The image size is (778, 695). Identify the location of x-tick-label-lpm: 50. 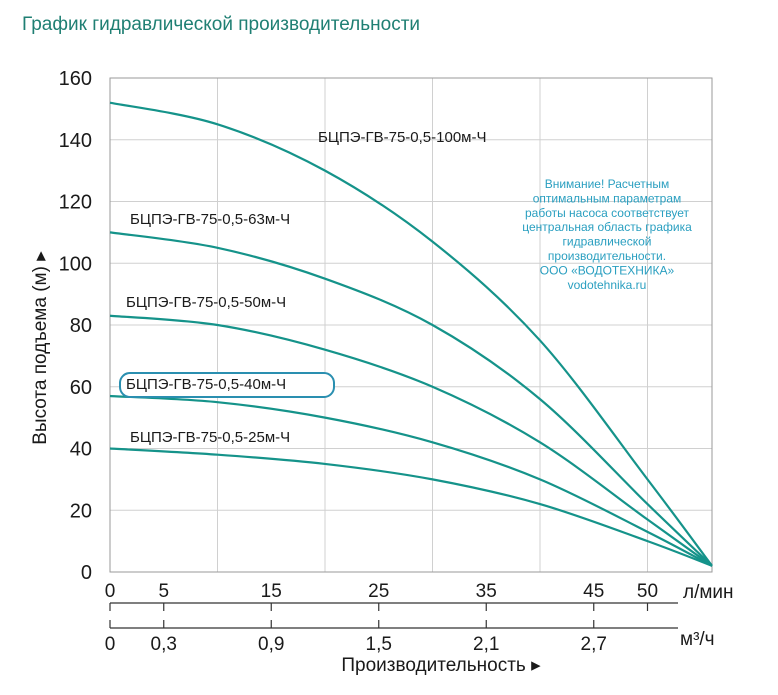
(647, 591).